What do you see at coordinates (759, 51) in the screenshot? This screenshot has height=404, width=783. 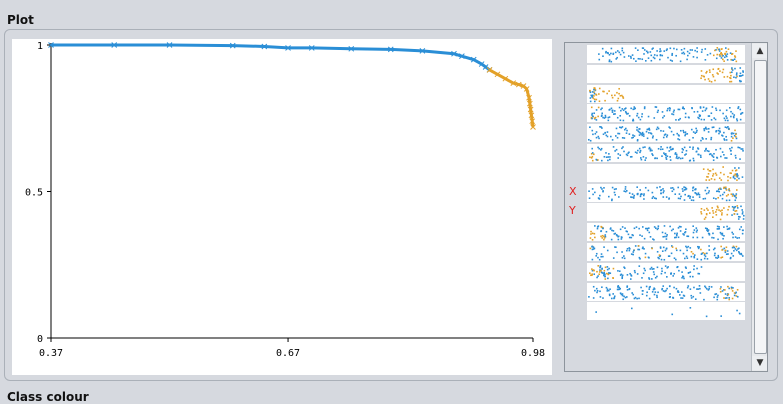 I see `scroll-up-button: ▲` at bounding box center [759, 51].